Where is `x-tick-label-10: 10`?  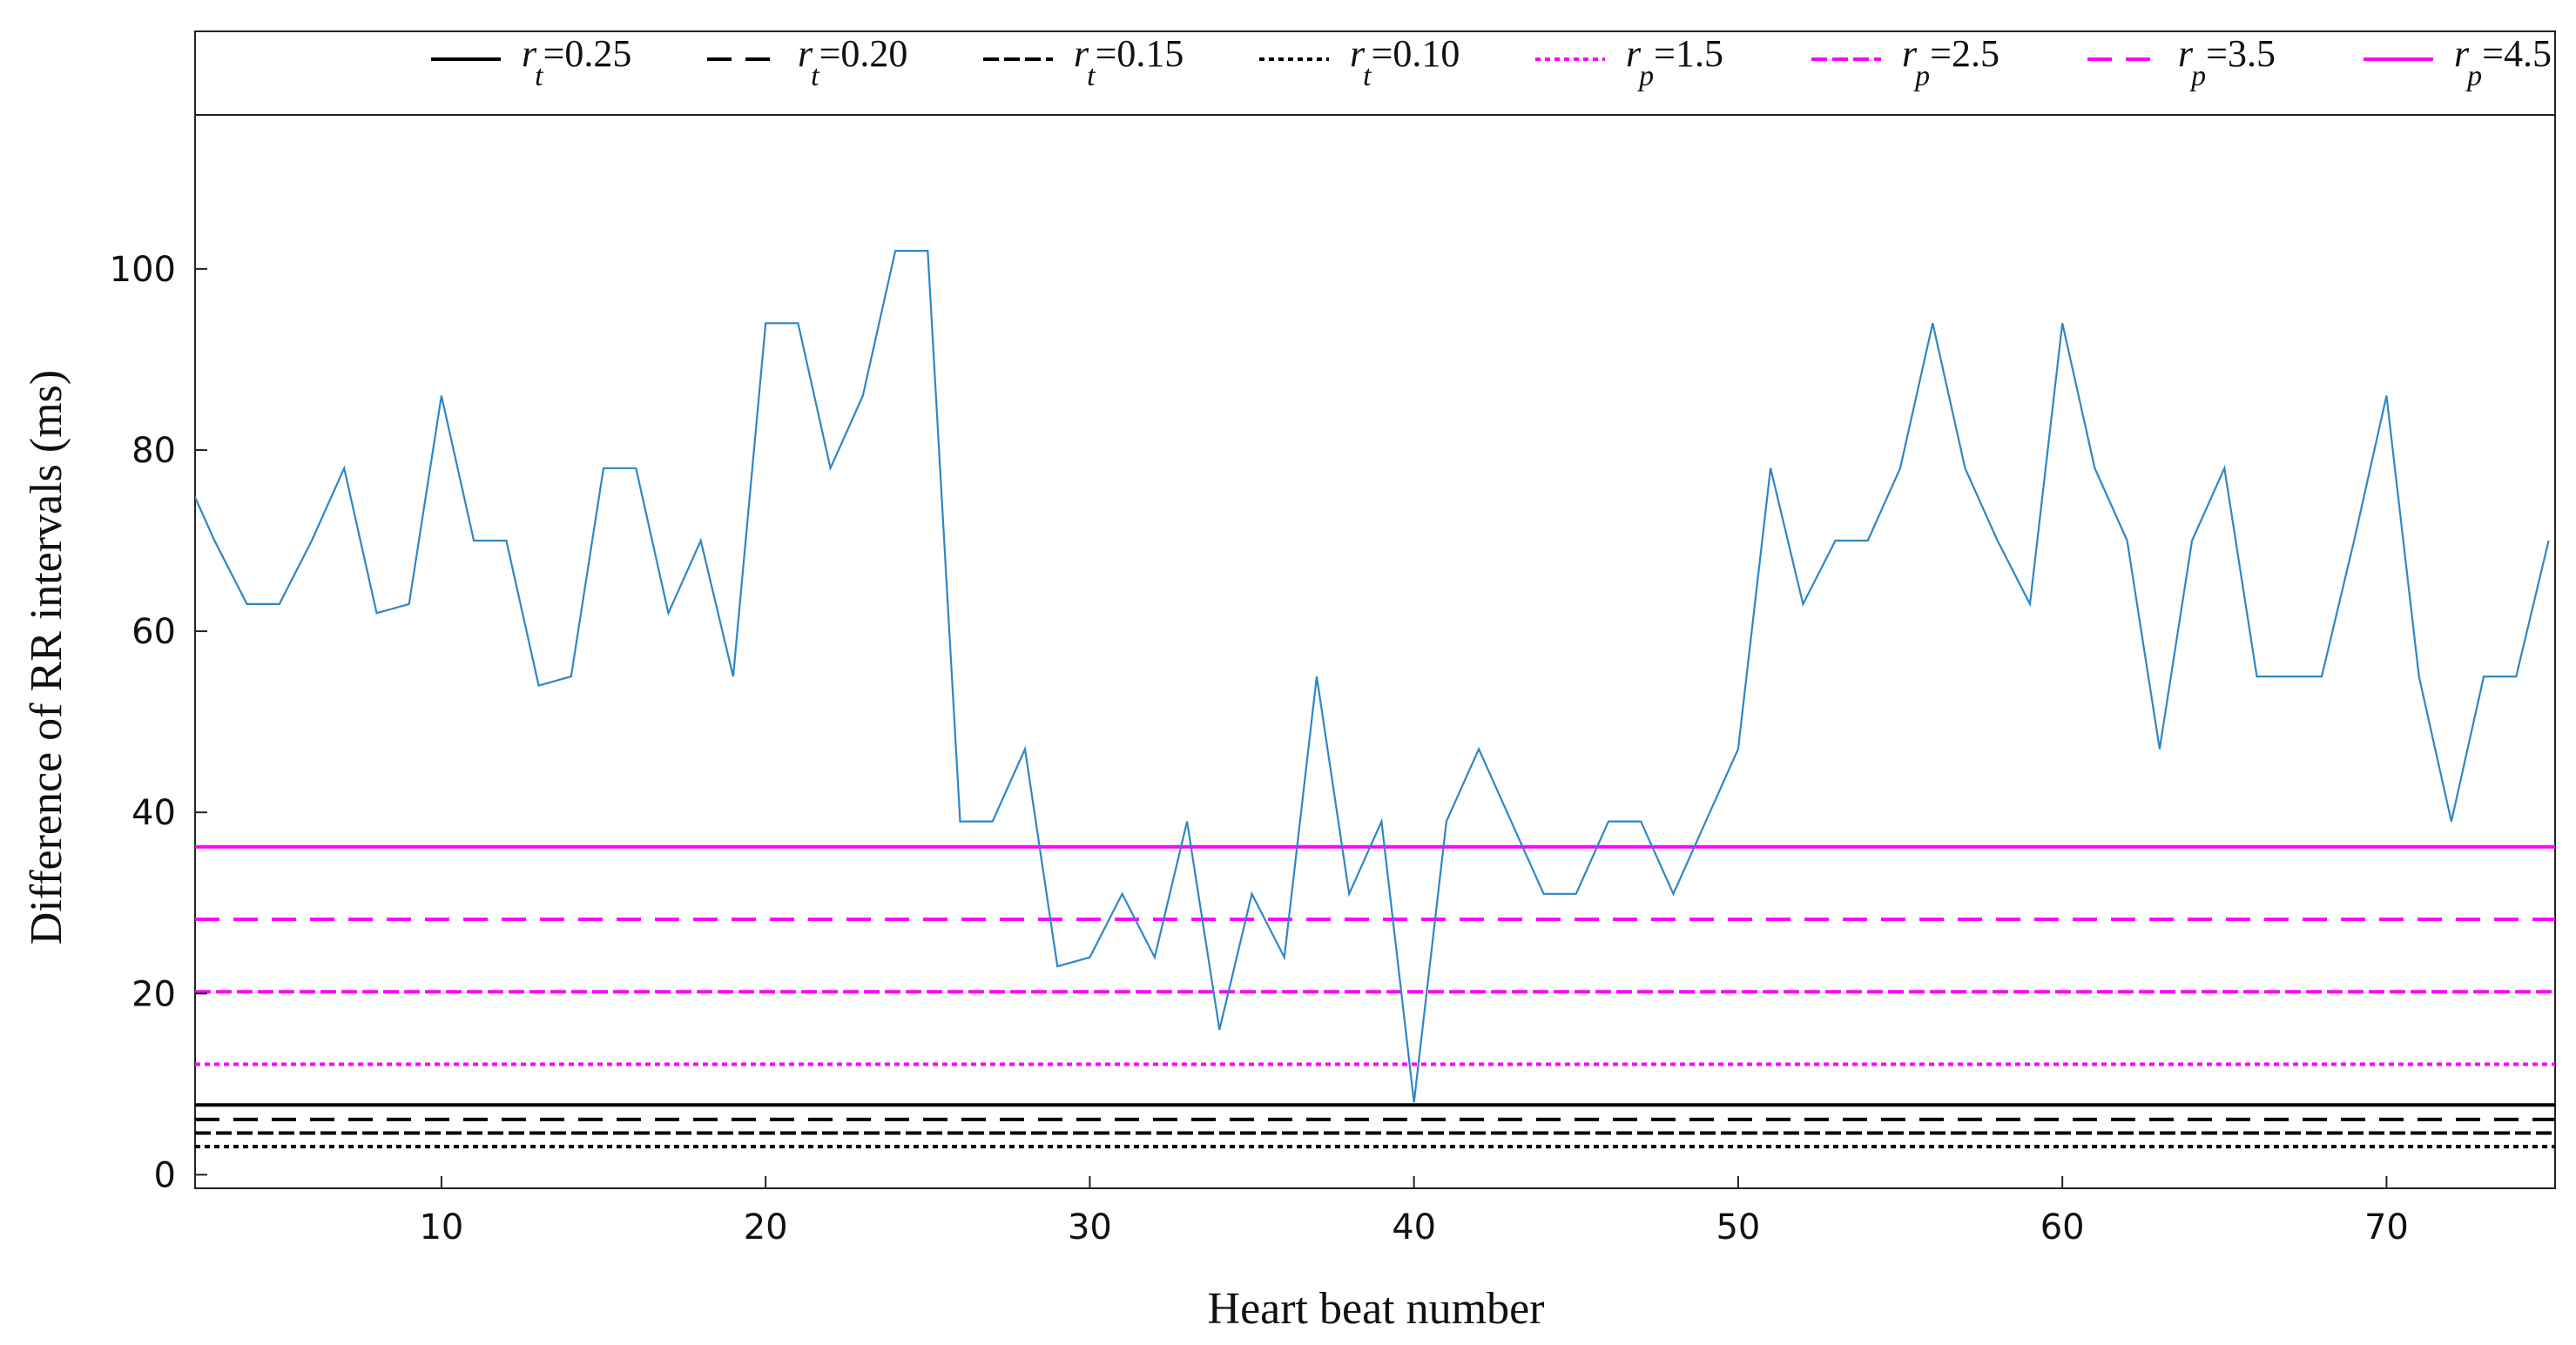
x-tick-label-10: 10 is located at coordinates (441, 1227).